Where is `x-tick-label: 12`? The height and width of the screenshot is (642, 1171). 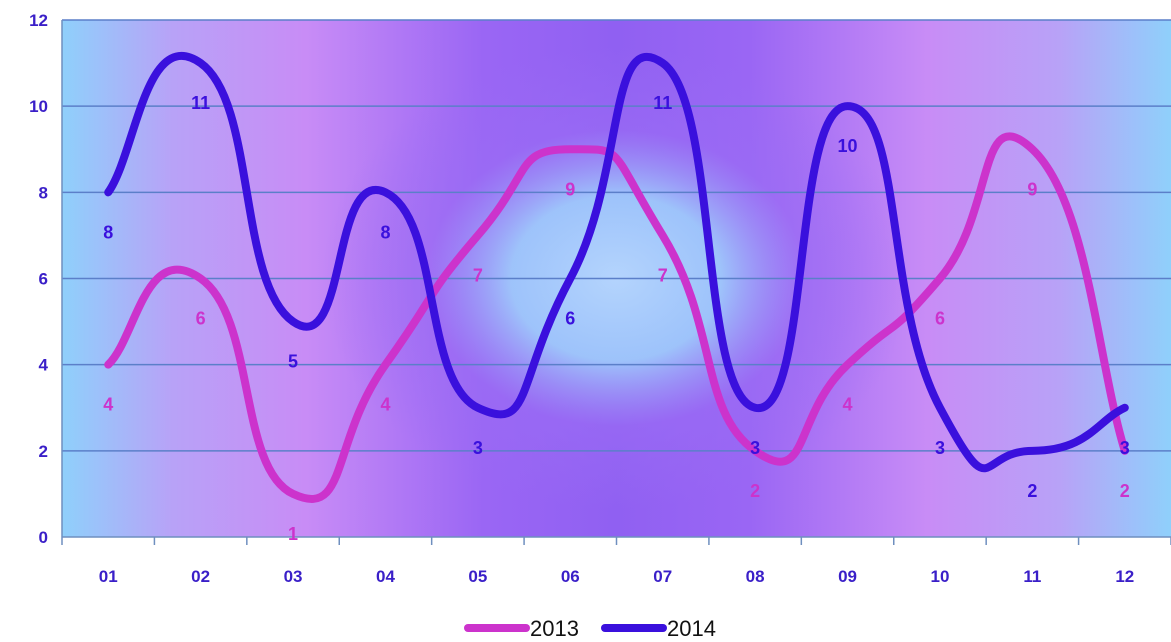
x-tick-label: 12 is located at coordinates (1124, 576).